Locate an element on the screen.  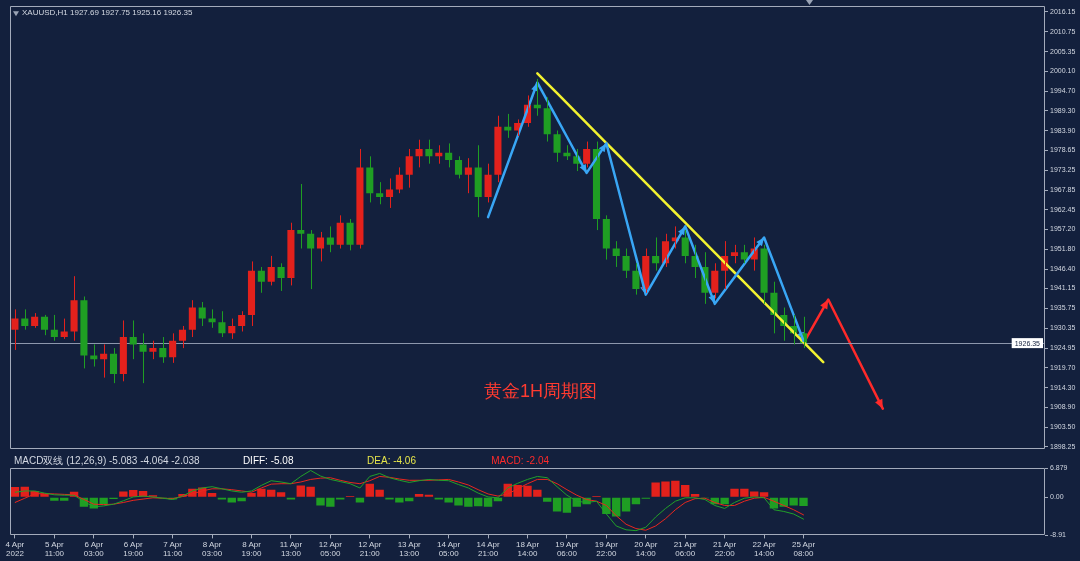
x-tick-label: 25 Apr 08:00 is located at coordinates (803, 549).